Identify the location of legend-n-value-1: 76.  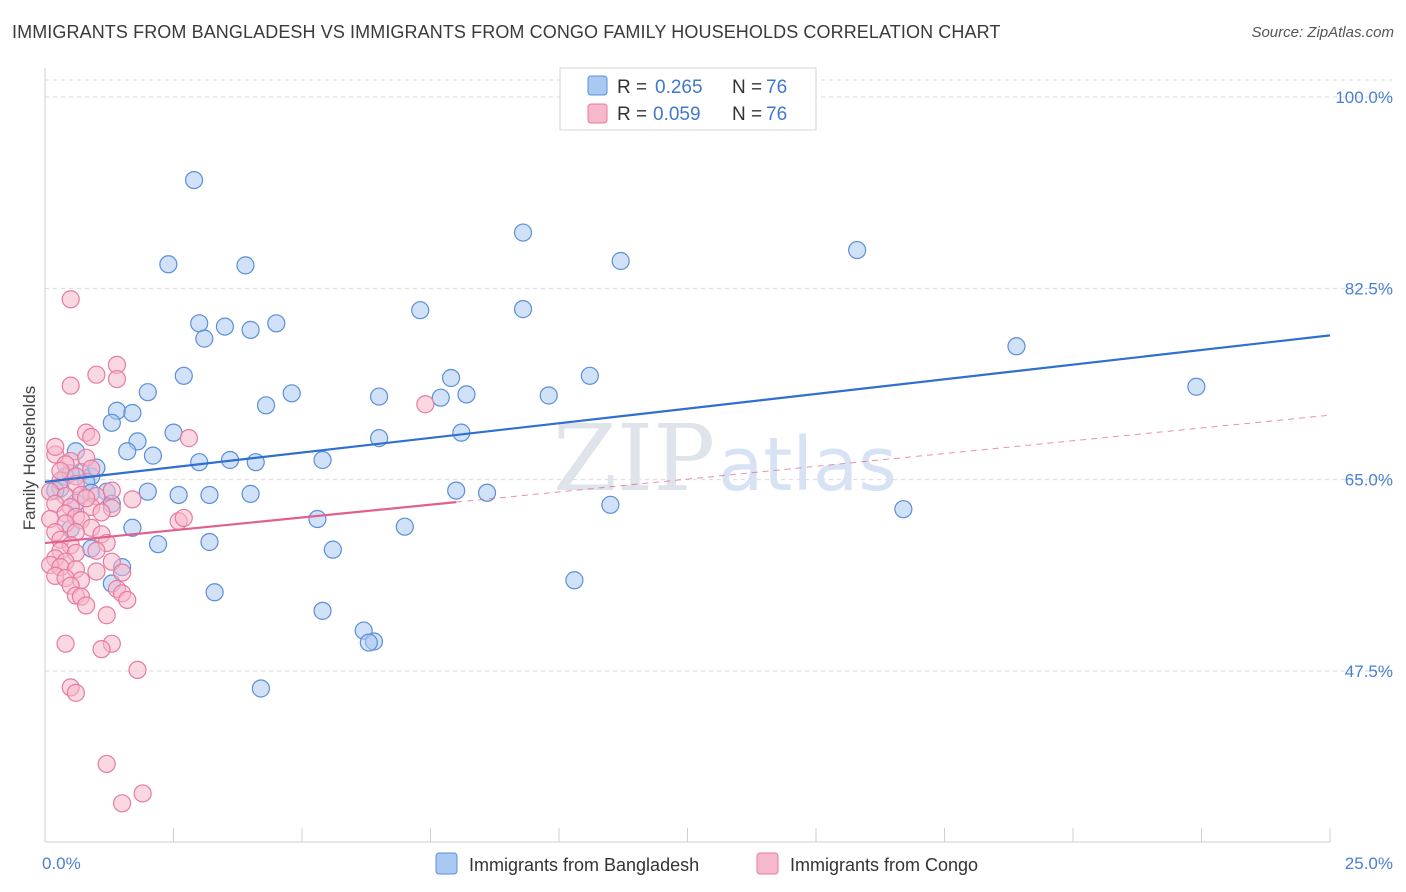
(776, 87).